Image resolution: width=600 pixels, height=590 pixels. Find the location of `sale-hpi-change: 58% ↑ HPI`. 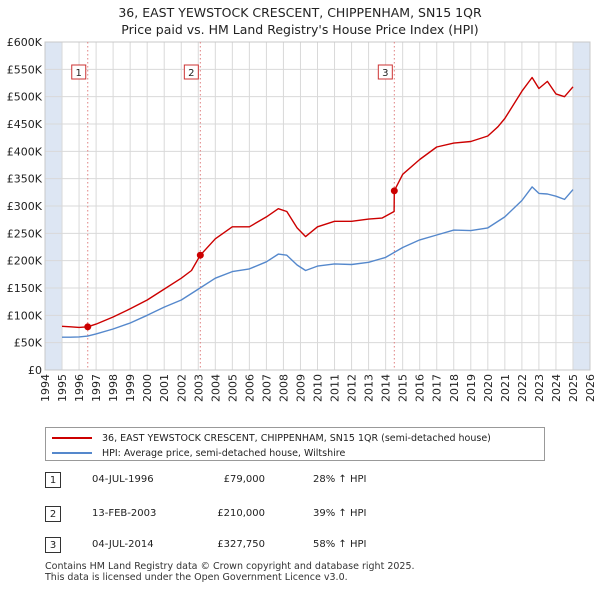

sale-hpi-change: 58% ↑ HPI is located at coordinates (340, 544).